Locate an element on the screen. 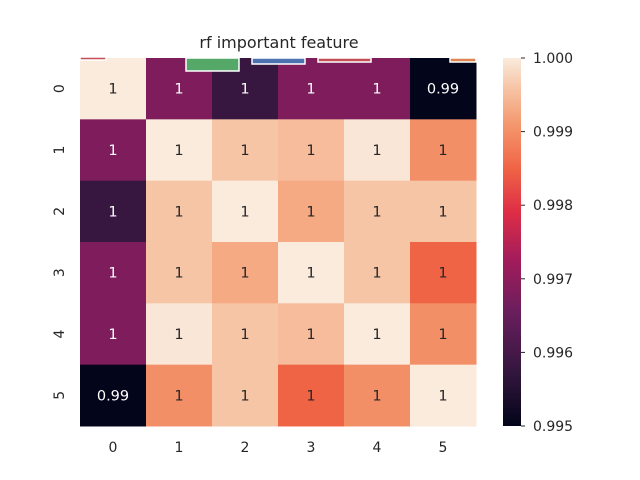 The image size is (640, 480). x-tick-label: 0 is located at coordinates (113, 448).